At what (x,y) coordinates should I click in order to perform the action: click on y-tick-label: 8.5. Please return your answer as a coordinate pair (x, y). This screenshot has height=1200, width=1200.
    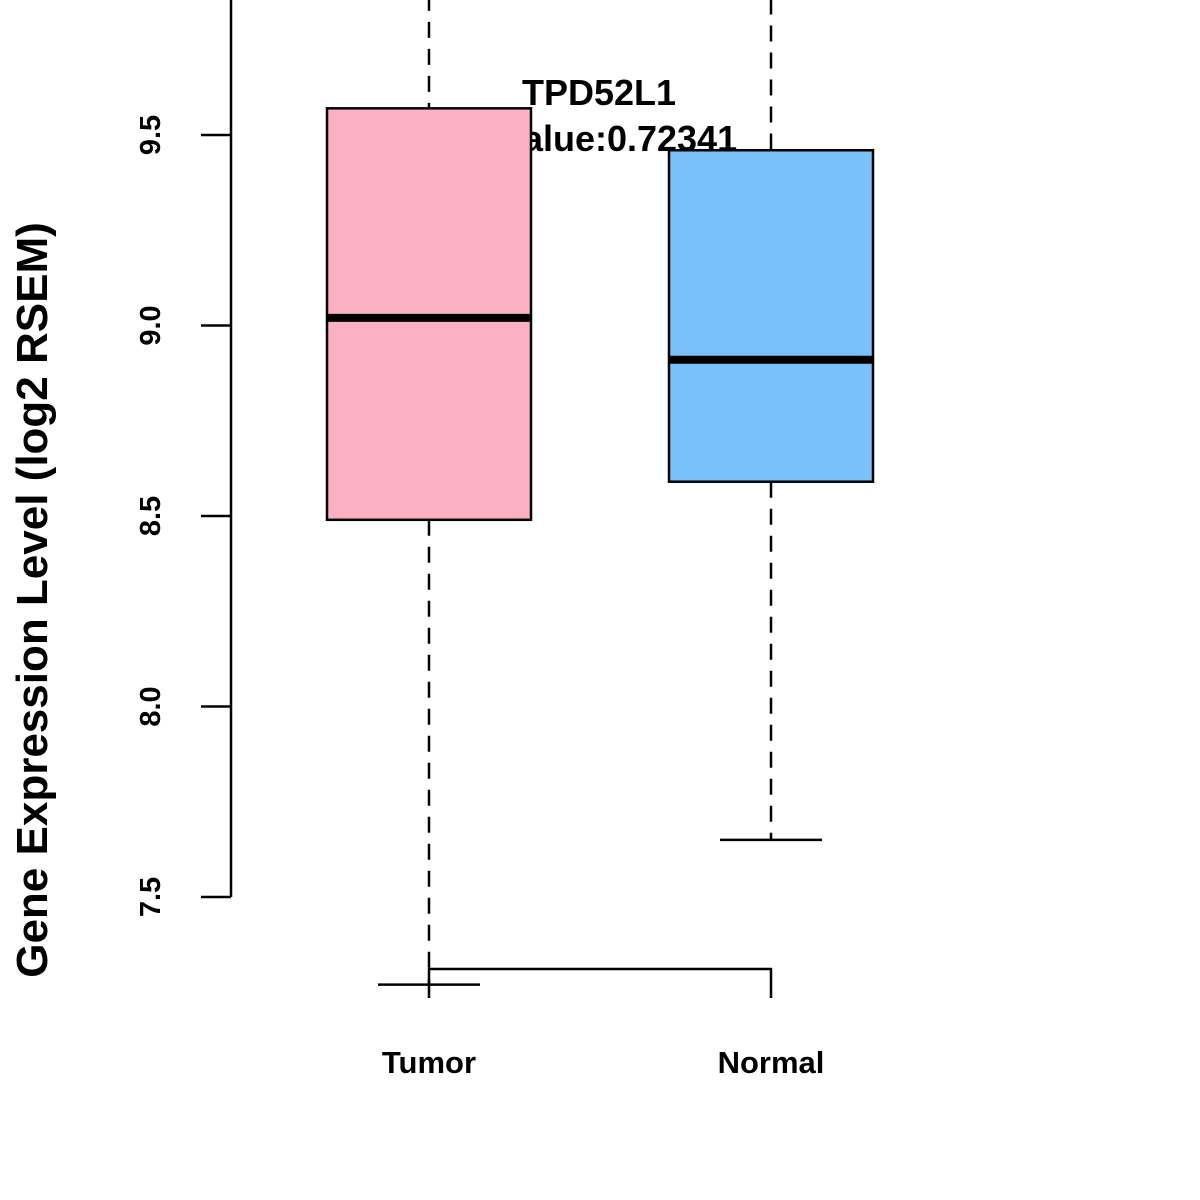
    Looking at the image, I should click on (151, 516).